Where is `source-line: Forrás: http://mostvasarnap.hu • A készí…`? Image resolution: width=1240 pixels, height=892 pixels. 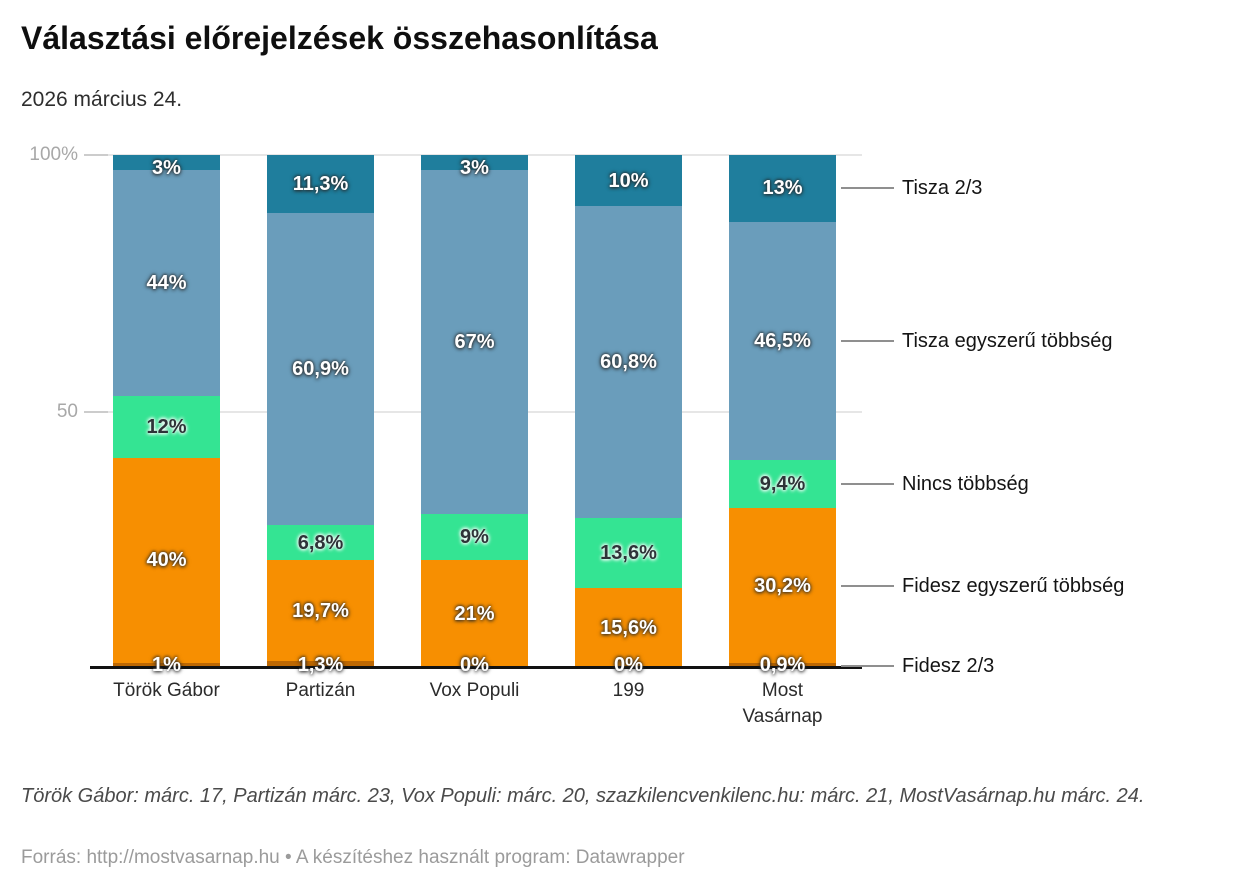
source-line: Forrás: http://mostvasarnap.hu • A készí… is located at coordinates (353, 857).